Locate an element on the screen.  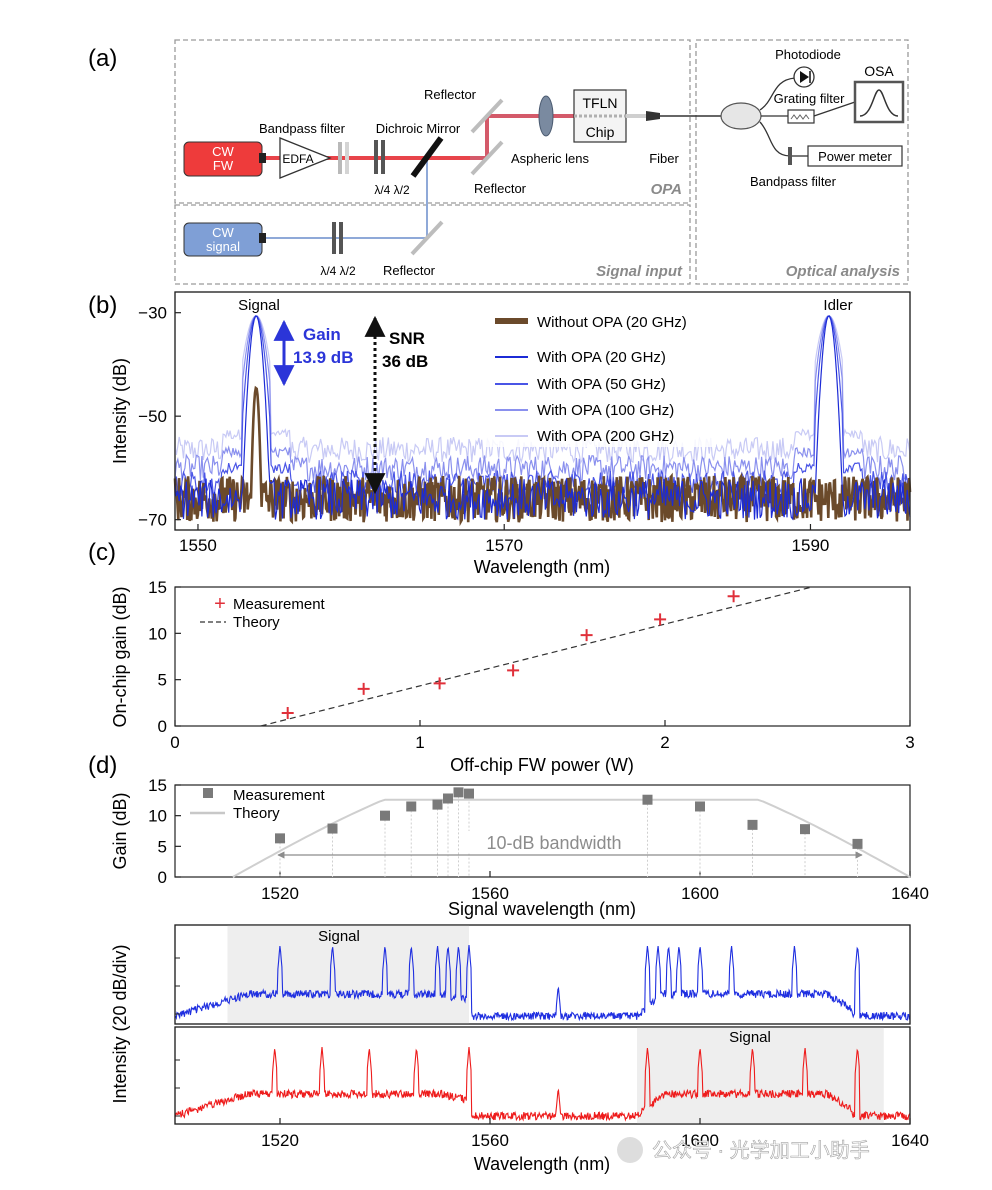
bandpass-filter-icon is located at coordinates (340, 158).